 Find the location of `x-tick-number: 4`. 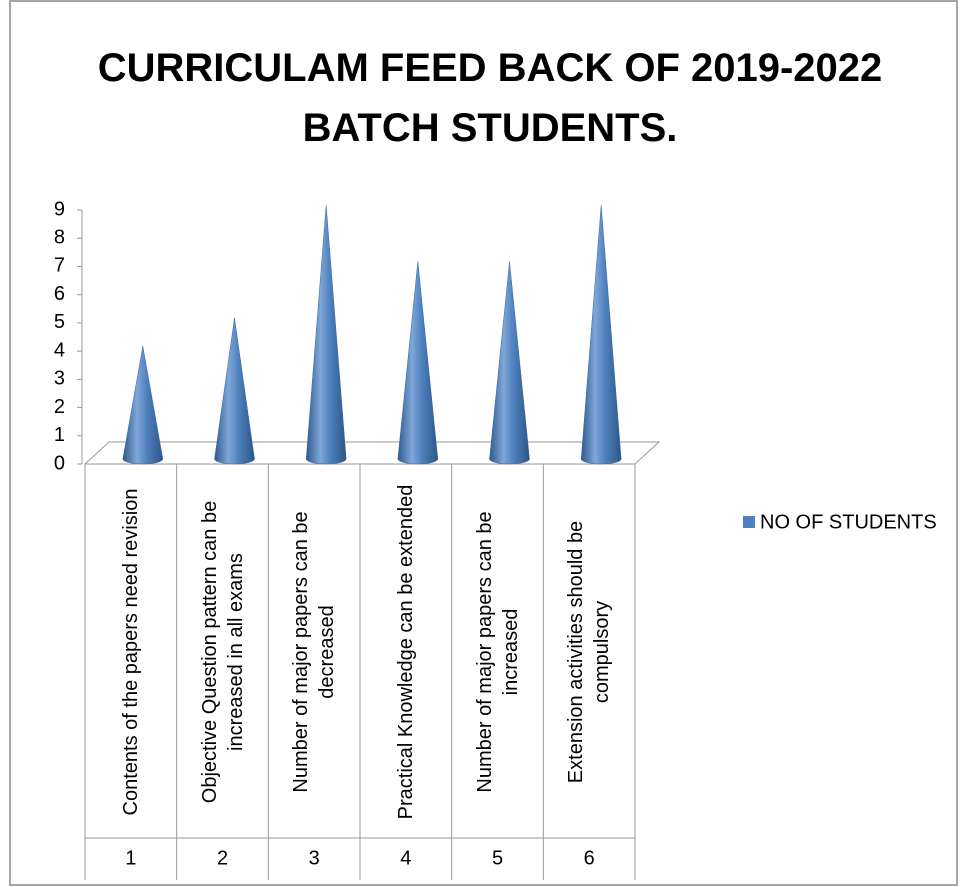

x-tick-number: 4 is located at coordinates (405, 858).